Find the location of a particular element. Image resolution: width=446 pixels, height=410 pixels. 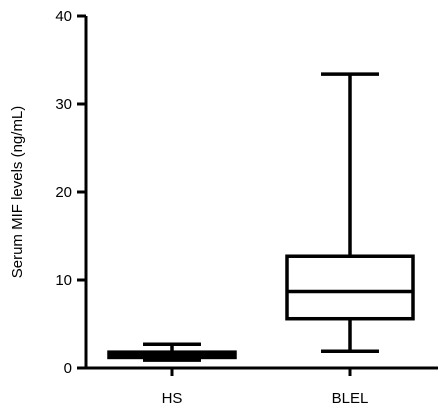

y-tick-label-0: 0 is located at coordinates (68, 368).